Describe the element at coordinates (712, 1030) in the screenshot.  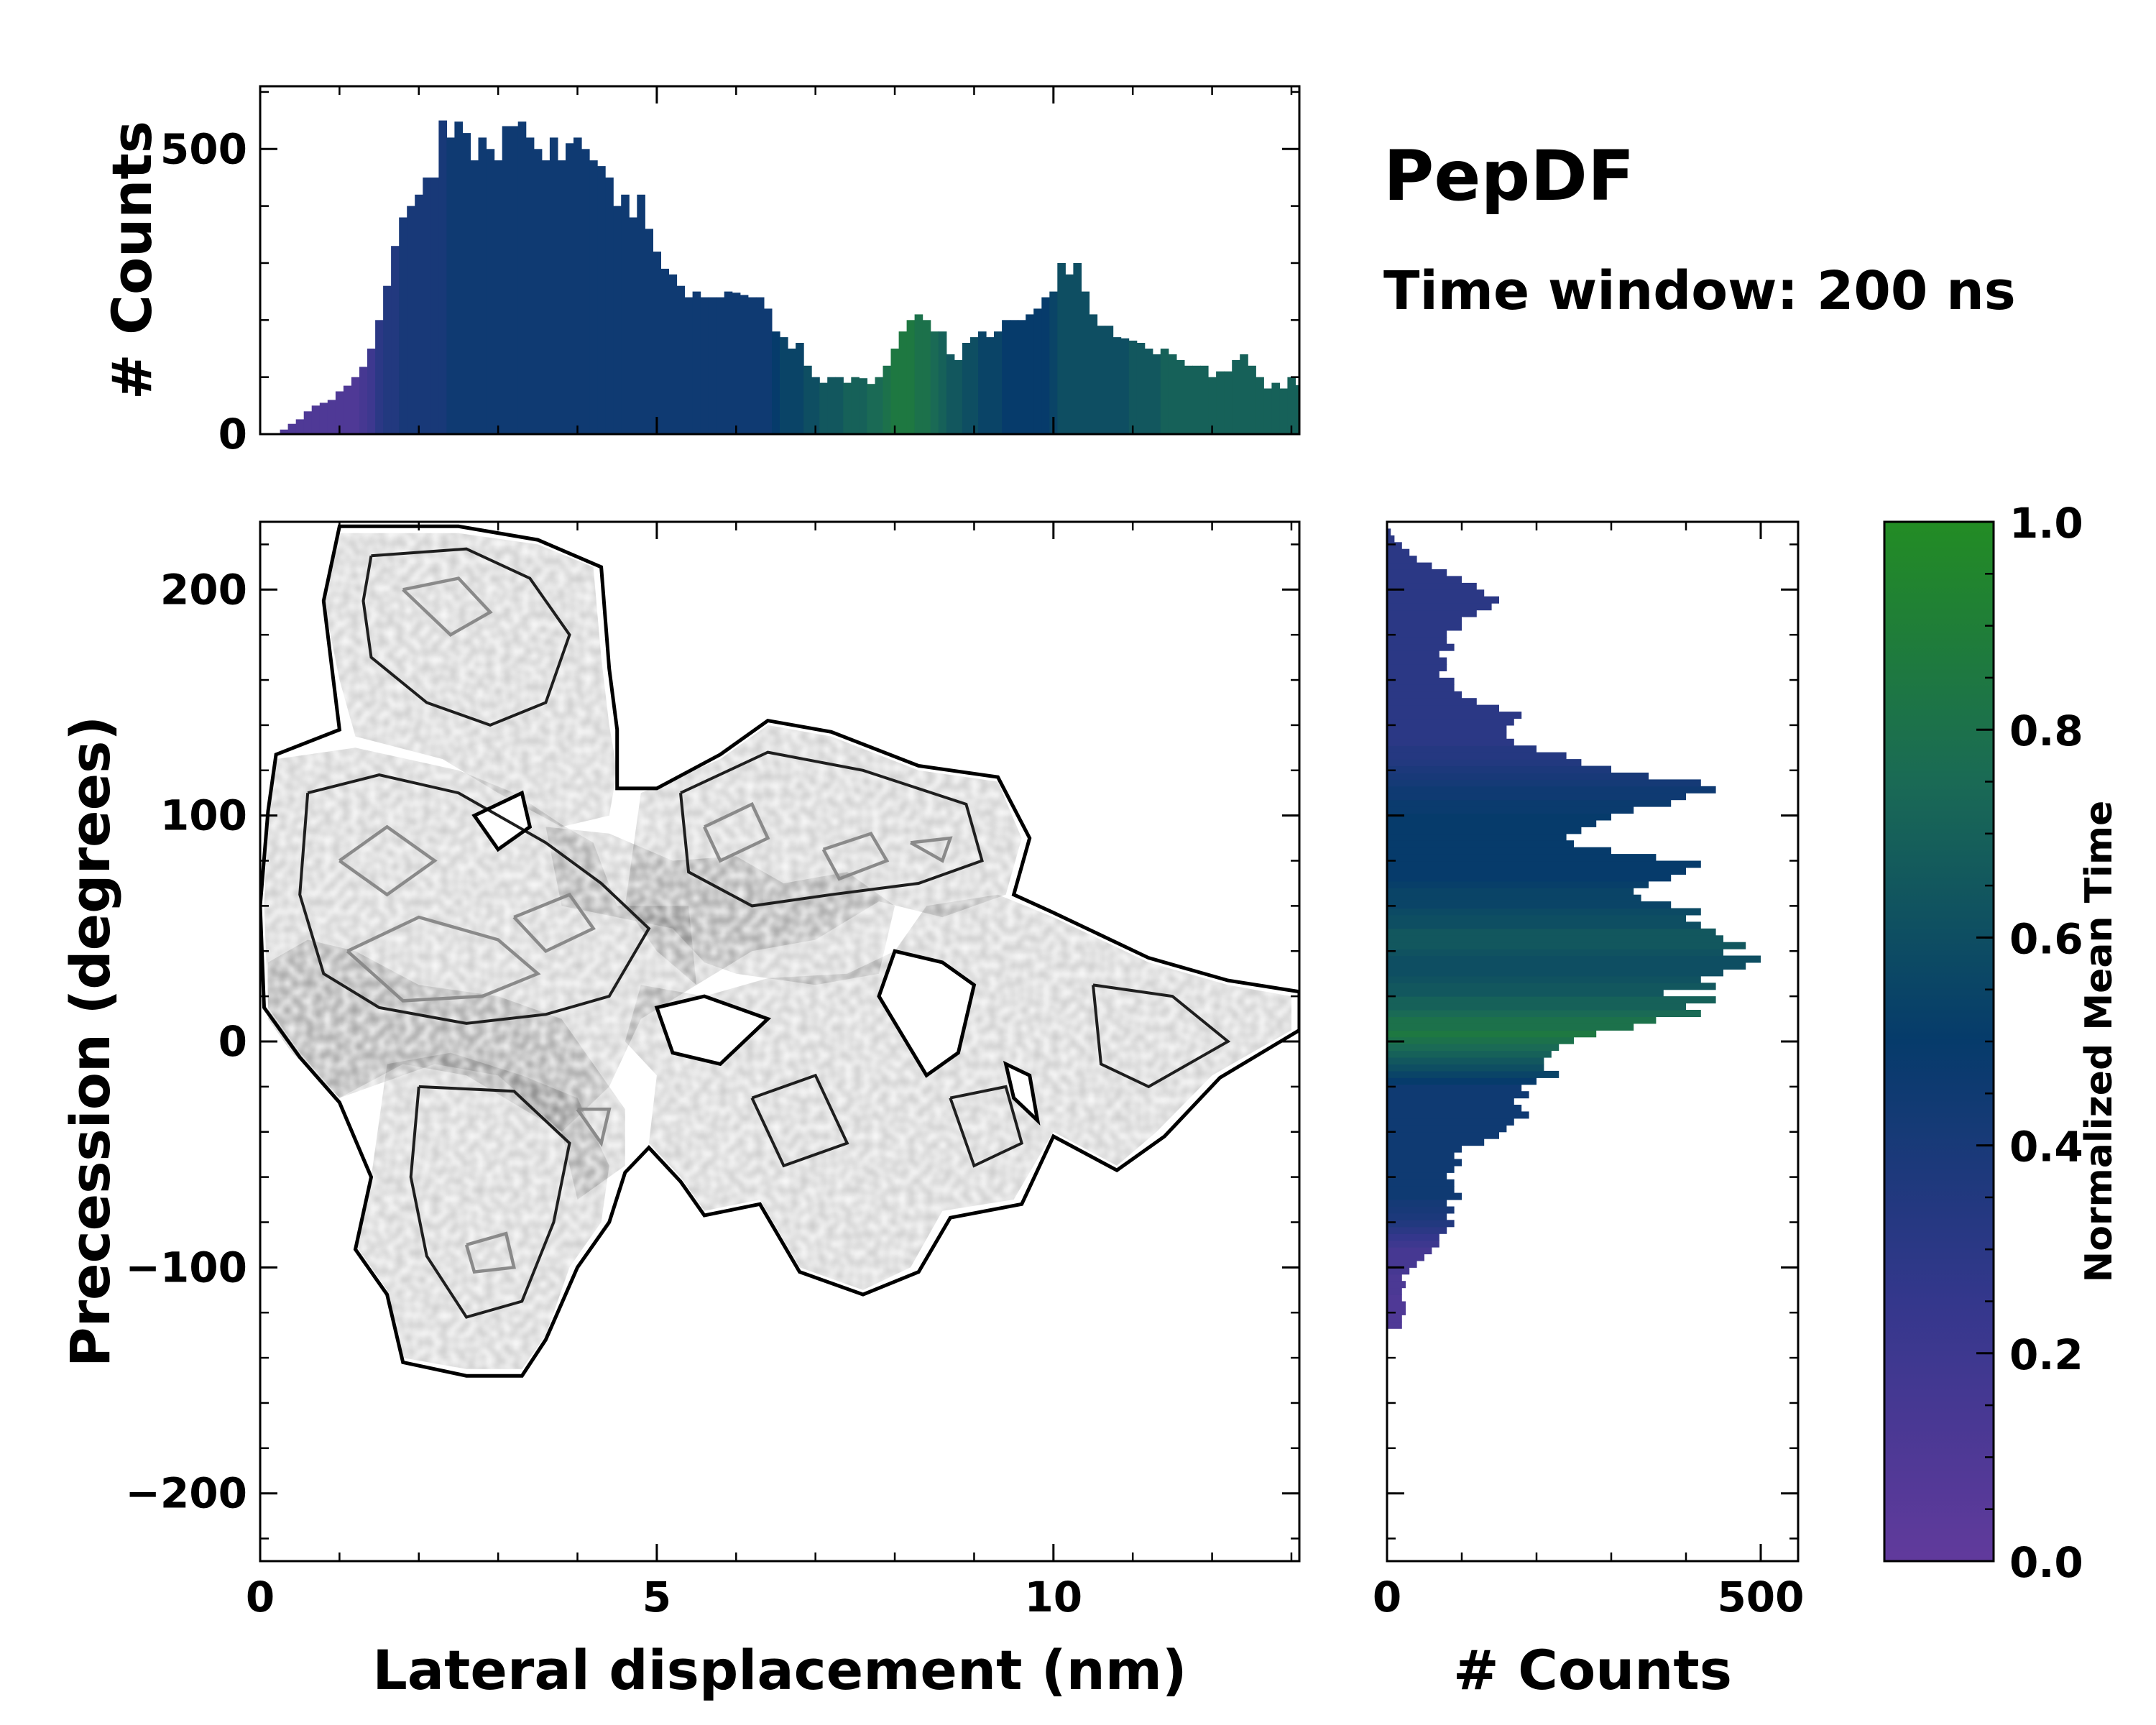
I see `heatmap-hole` at that location.